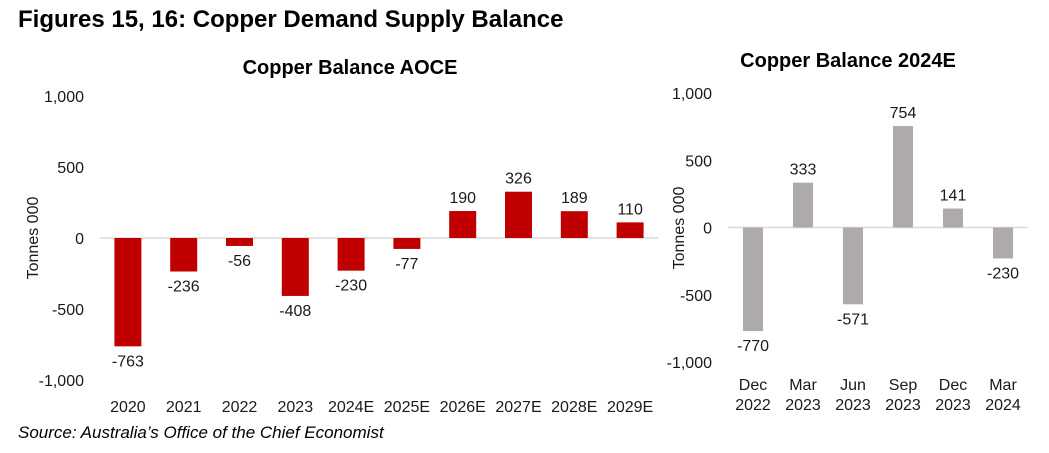 This screenshot has height=453, width=1049. Describe the element at coordinates (295, 311) in the screenshot. I see `data-label: -408` at that location.